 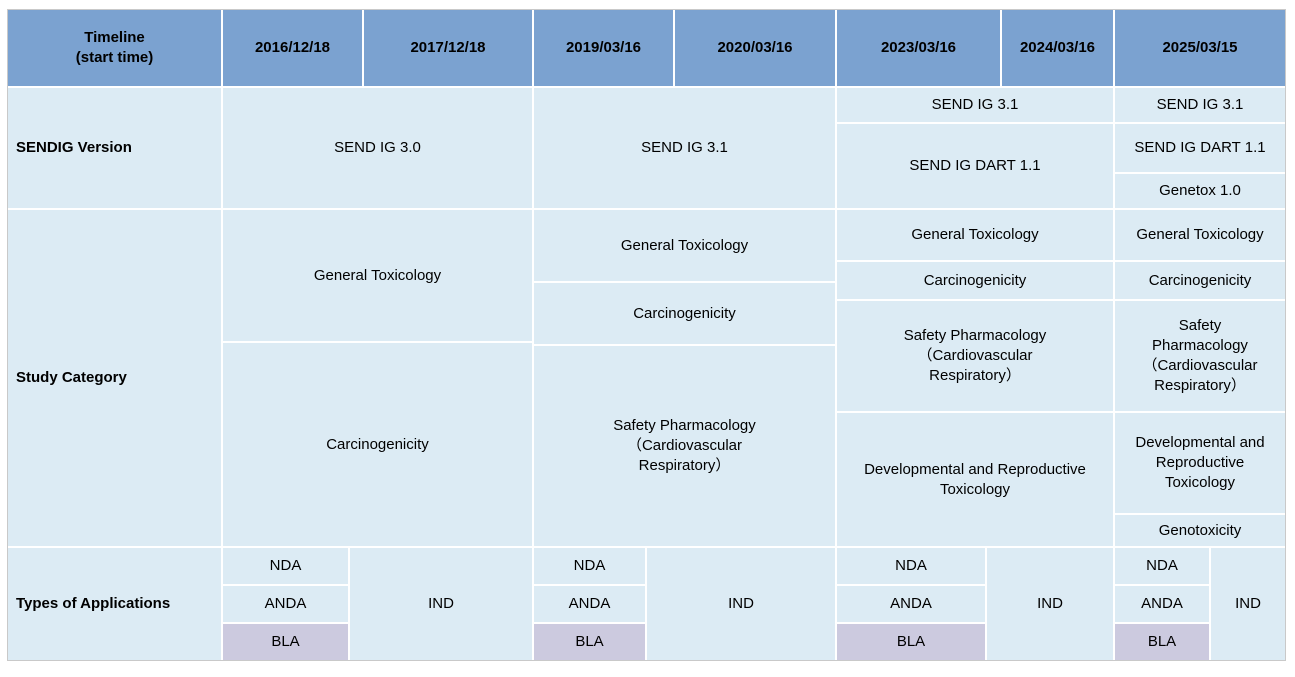 What do you see at coordinates (114, 148) in the screenshot?
I see `sendig-version-row-label: SENDIG Version` at bounding box center [114, 148].